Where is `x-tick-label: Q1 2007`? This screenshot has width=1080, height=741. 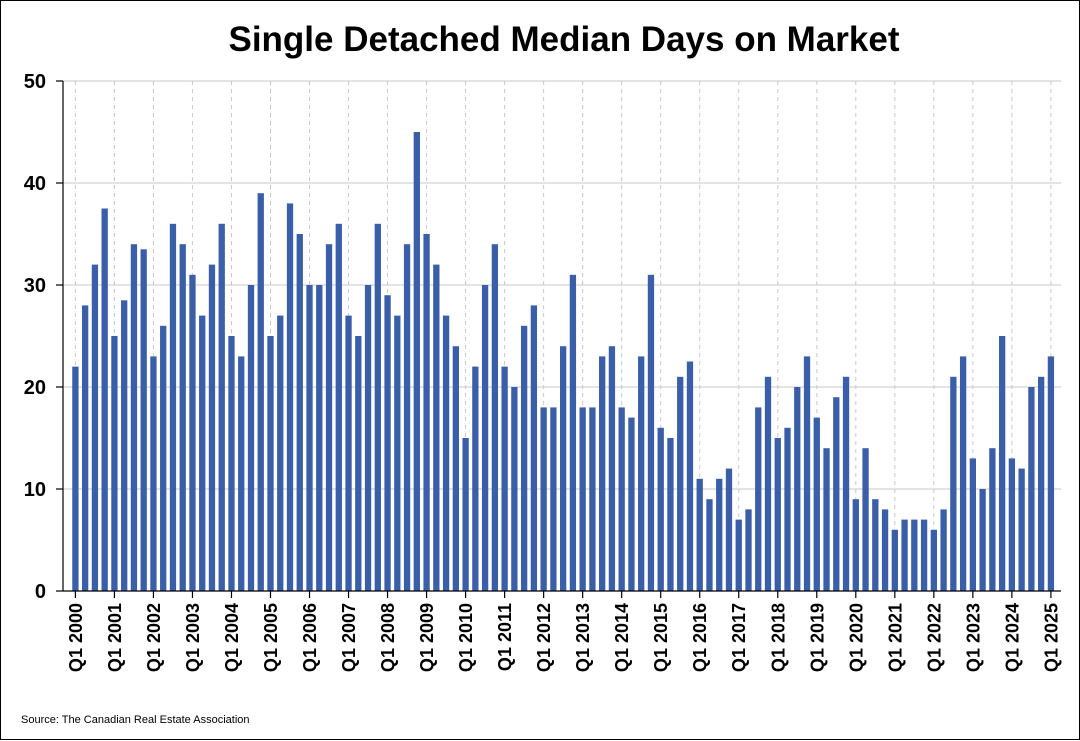
x-tick-label: Q1 2007 is located at coordinates (349, 637).